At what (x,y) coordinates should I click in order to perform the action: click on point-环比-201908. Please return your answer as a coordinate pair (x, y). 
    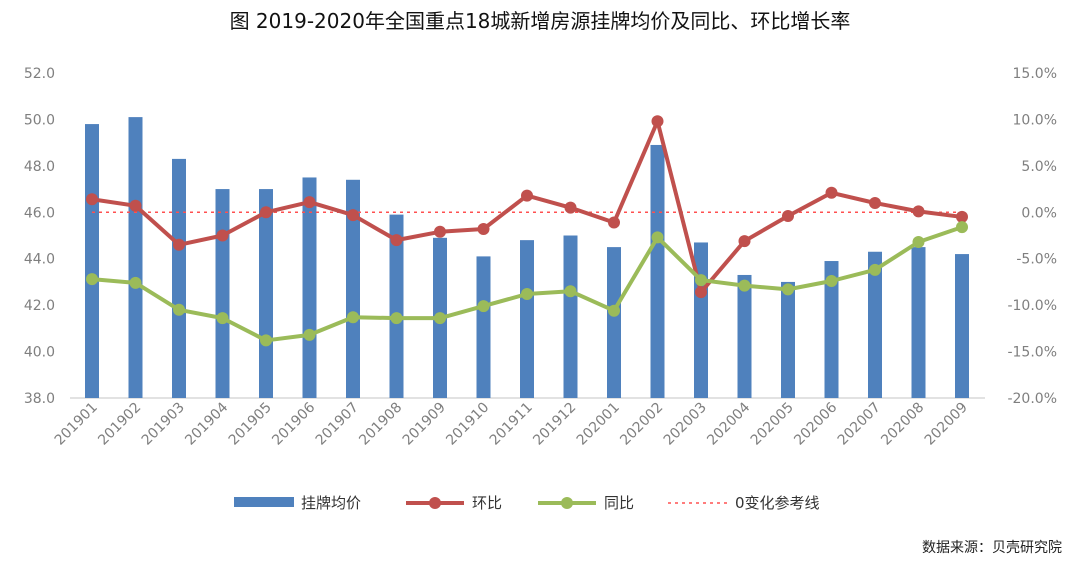
    Looking at the image, I should click on (396, 240).